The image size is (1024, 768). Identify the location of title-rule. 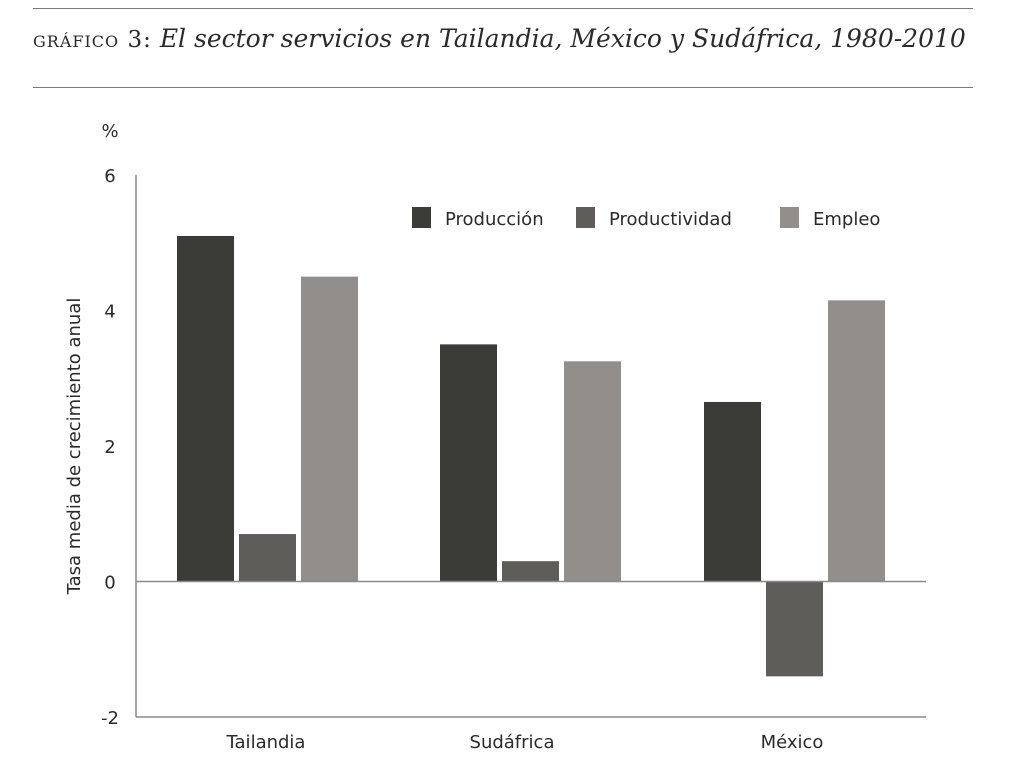
(503, 87).